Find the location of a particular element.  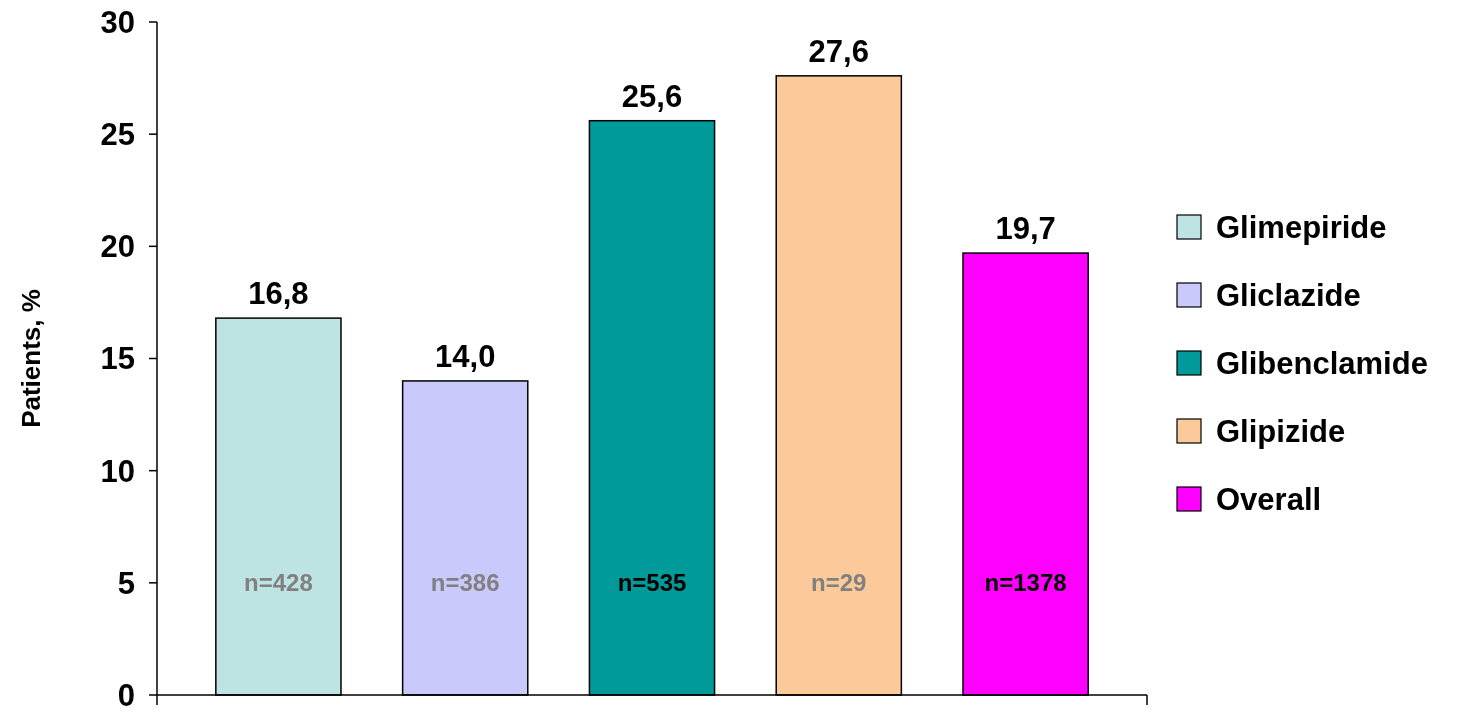

legend-label: Gliclazide is located at coordinates (1288, 295).